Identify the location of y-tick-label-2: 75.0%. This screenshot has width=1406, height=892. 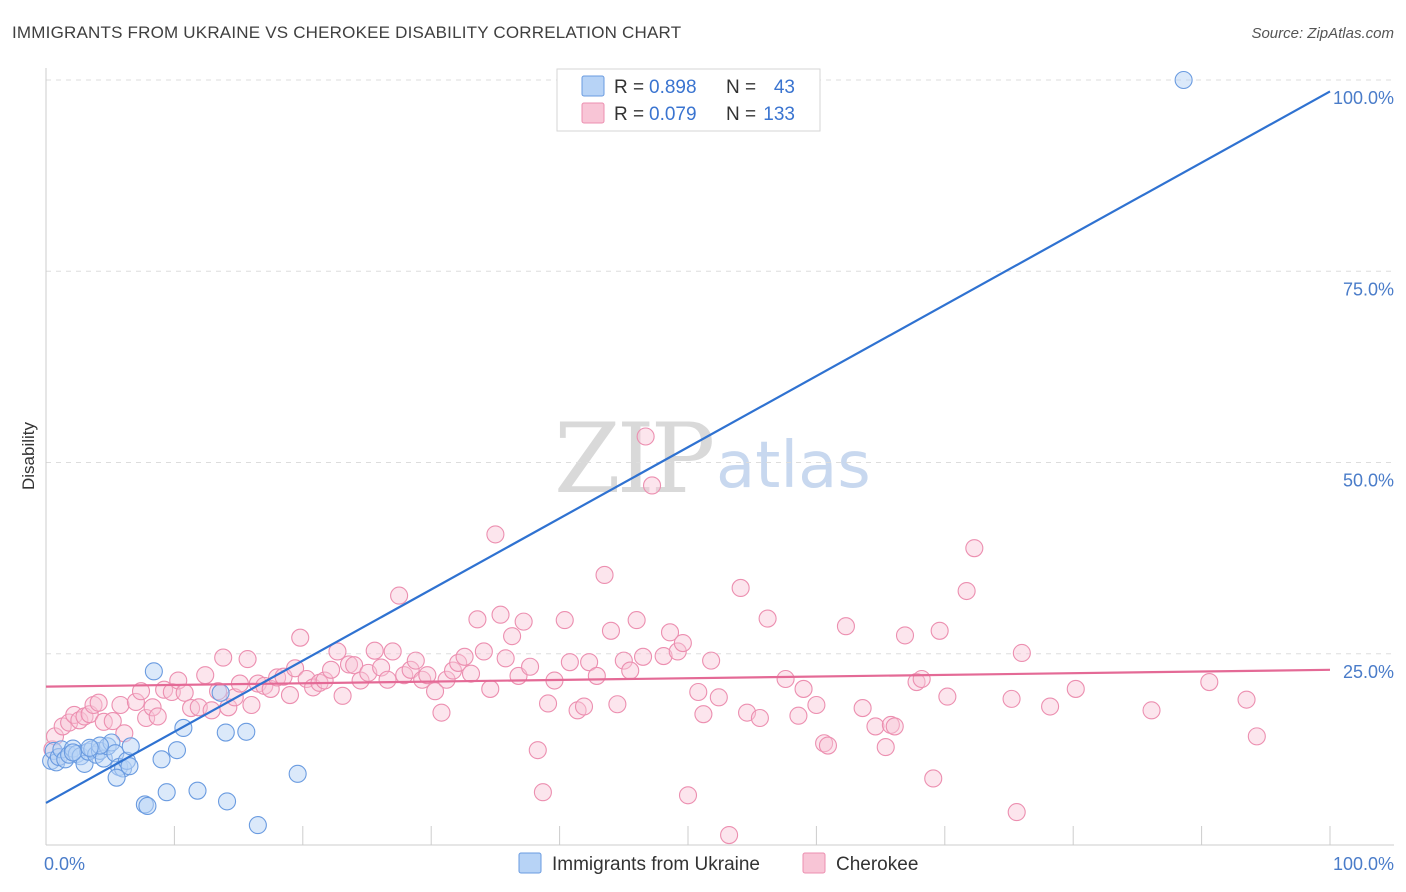
(1368, 289).